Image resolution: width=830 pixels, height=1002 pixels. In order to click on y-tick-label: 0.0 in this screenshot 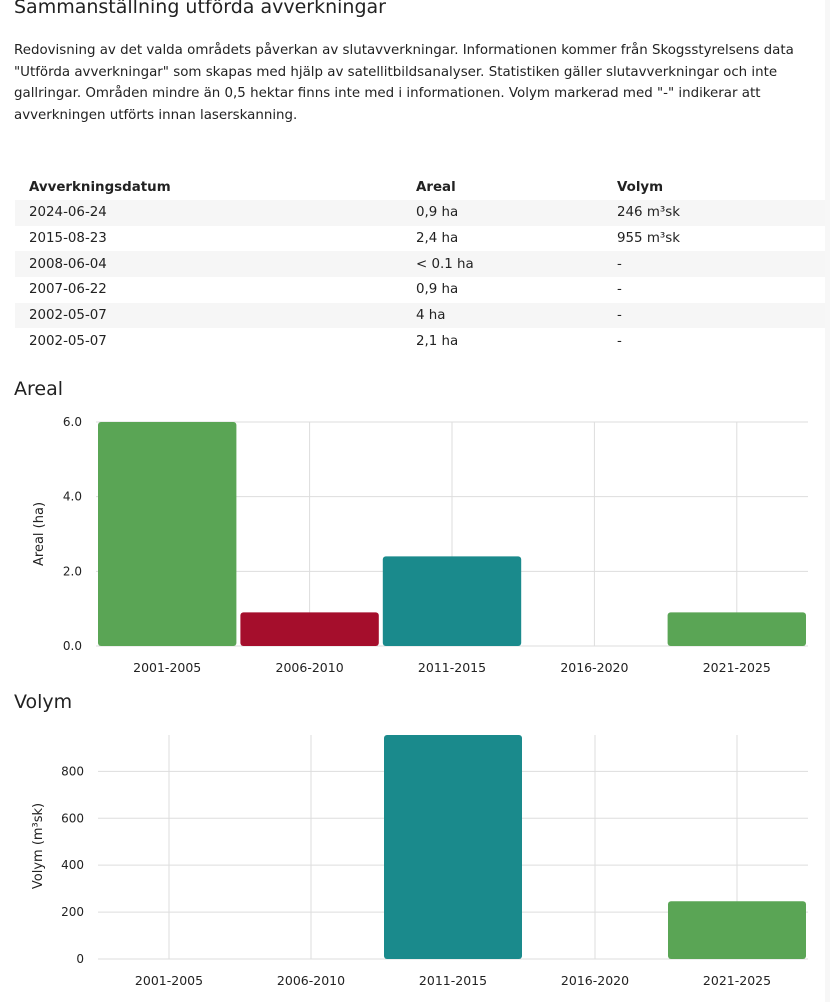, I will do `click(72, 646)`.